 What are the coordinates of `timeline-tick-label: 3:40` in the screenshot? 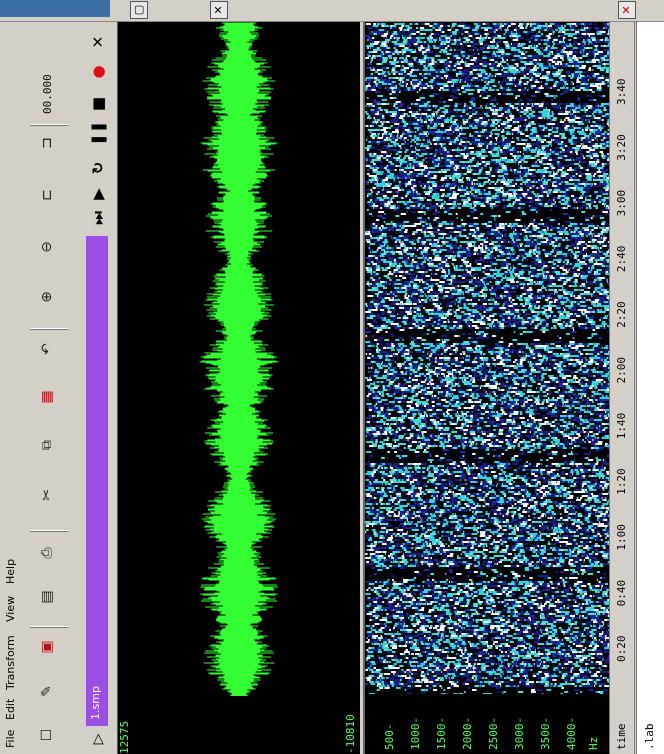 It's located at (621, 92).